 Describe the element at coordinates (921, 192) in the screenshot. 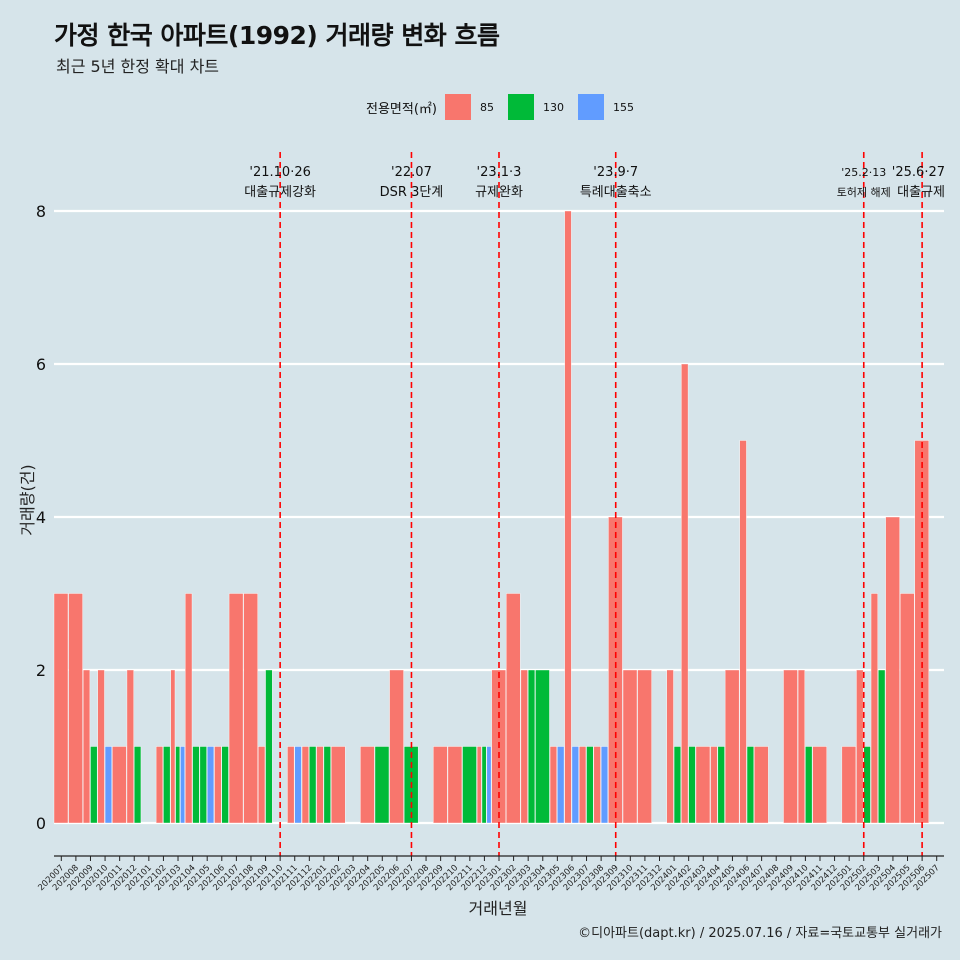

I see `event-label-202506: 대출규제` at that location.